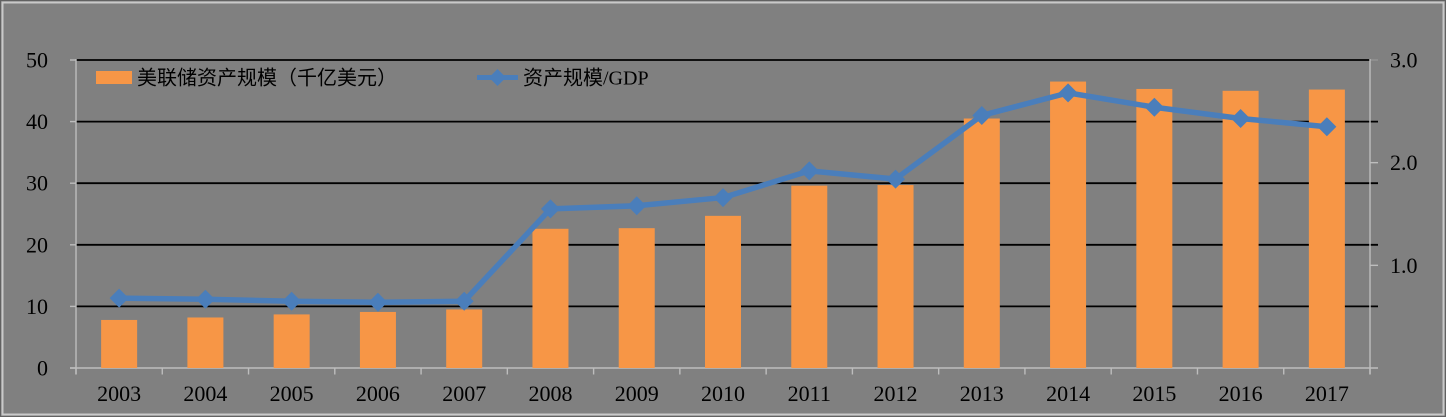 This screenshot has height=417, width=1446. I want to click on legend-bar-swatch, so click(114, 77).